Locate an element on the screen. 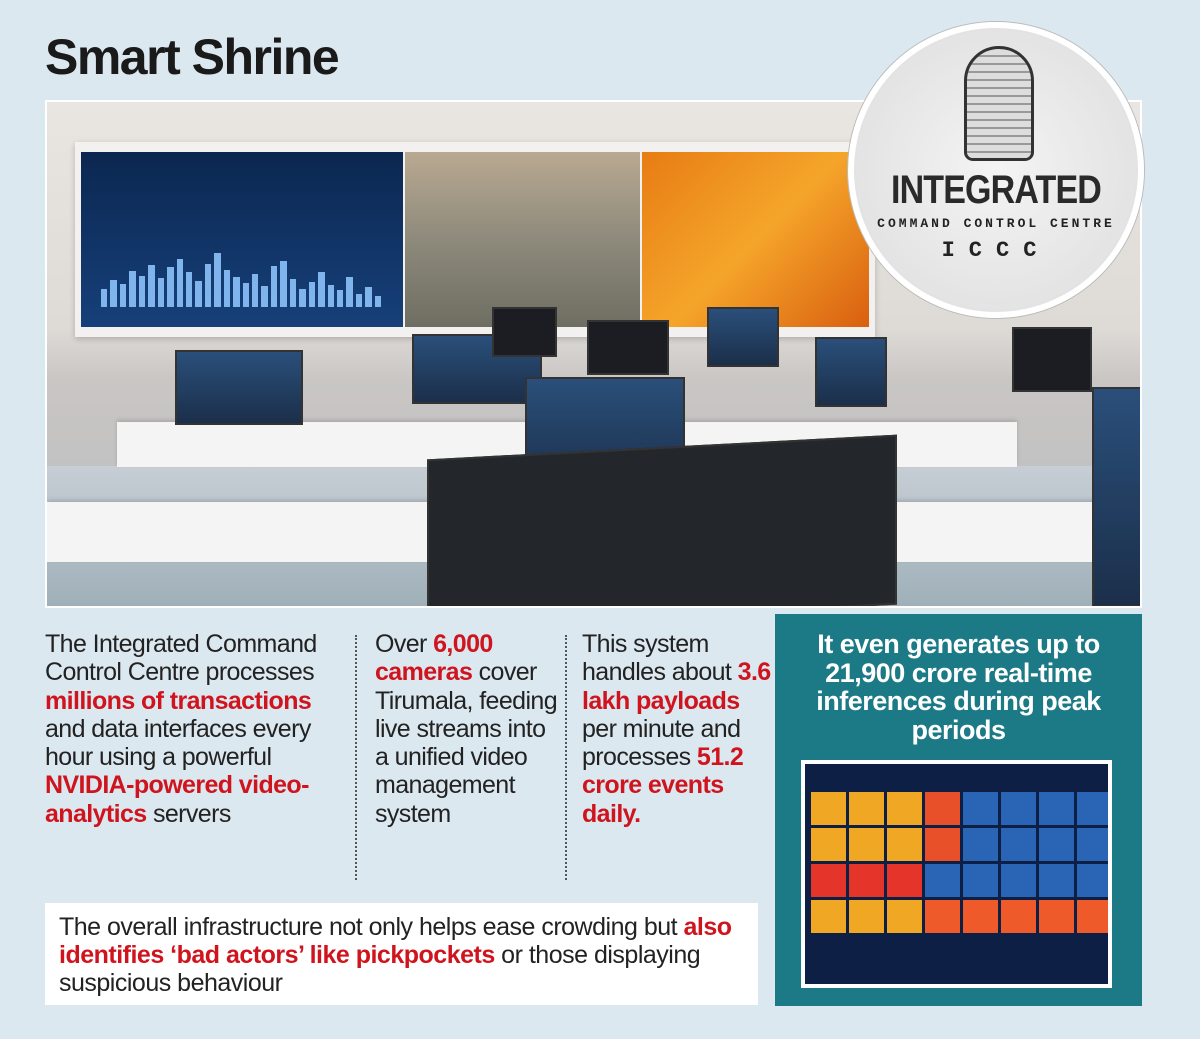 Image resolution: width=1200 pixels, height=1039 pixels. video-wall is located at coordinates (475, 239).